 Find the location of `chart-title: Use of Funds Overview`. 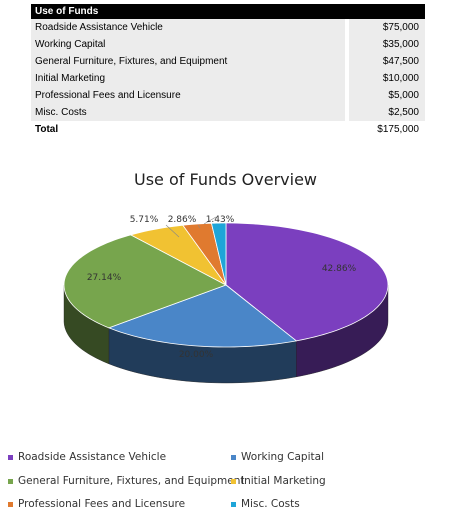

chart-title: Use of Funds Overview is located at coordinates (225, 179).